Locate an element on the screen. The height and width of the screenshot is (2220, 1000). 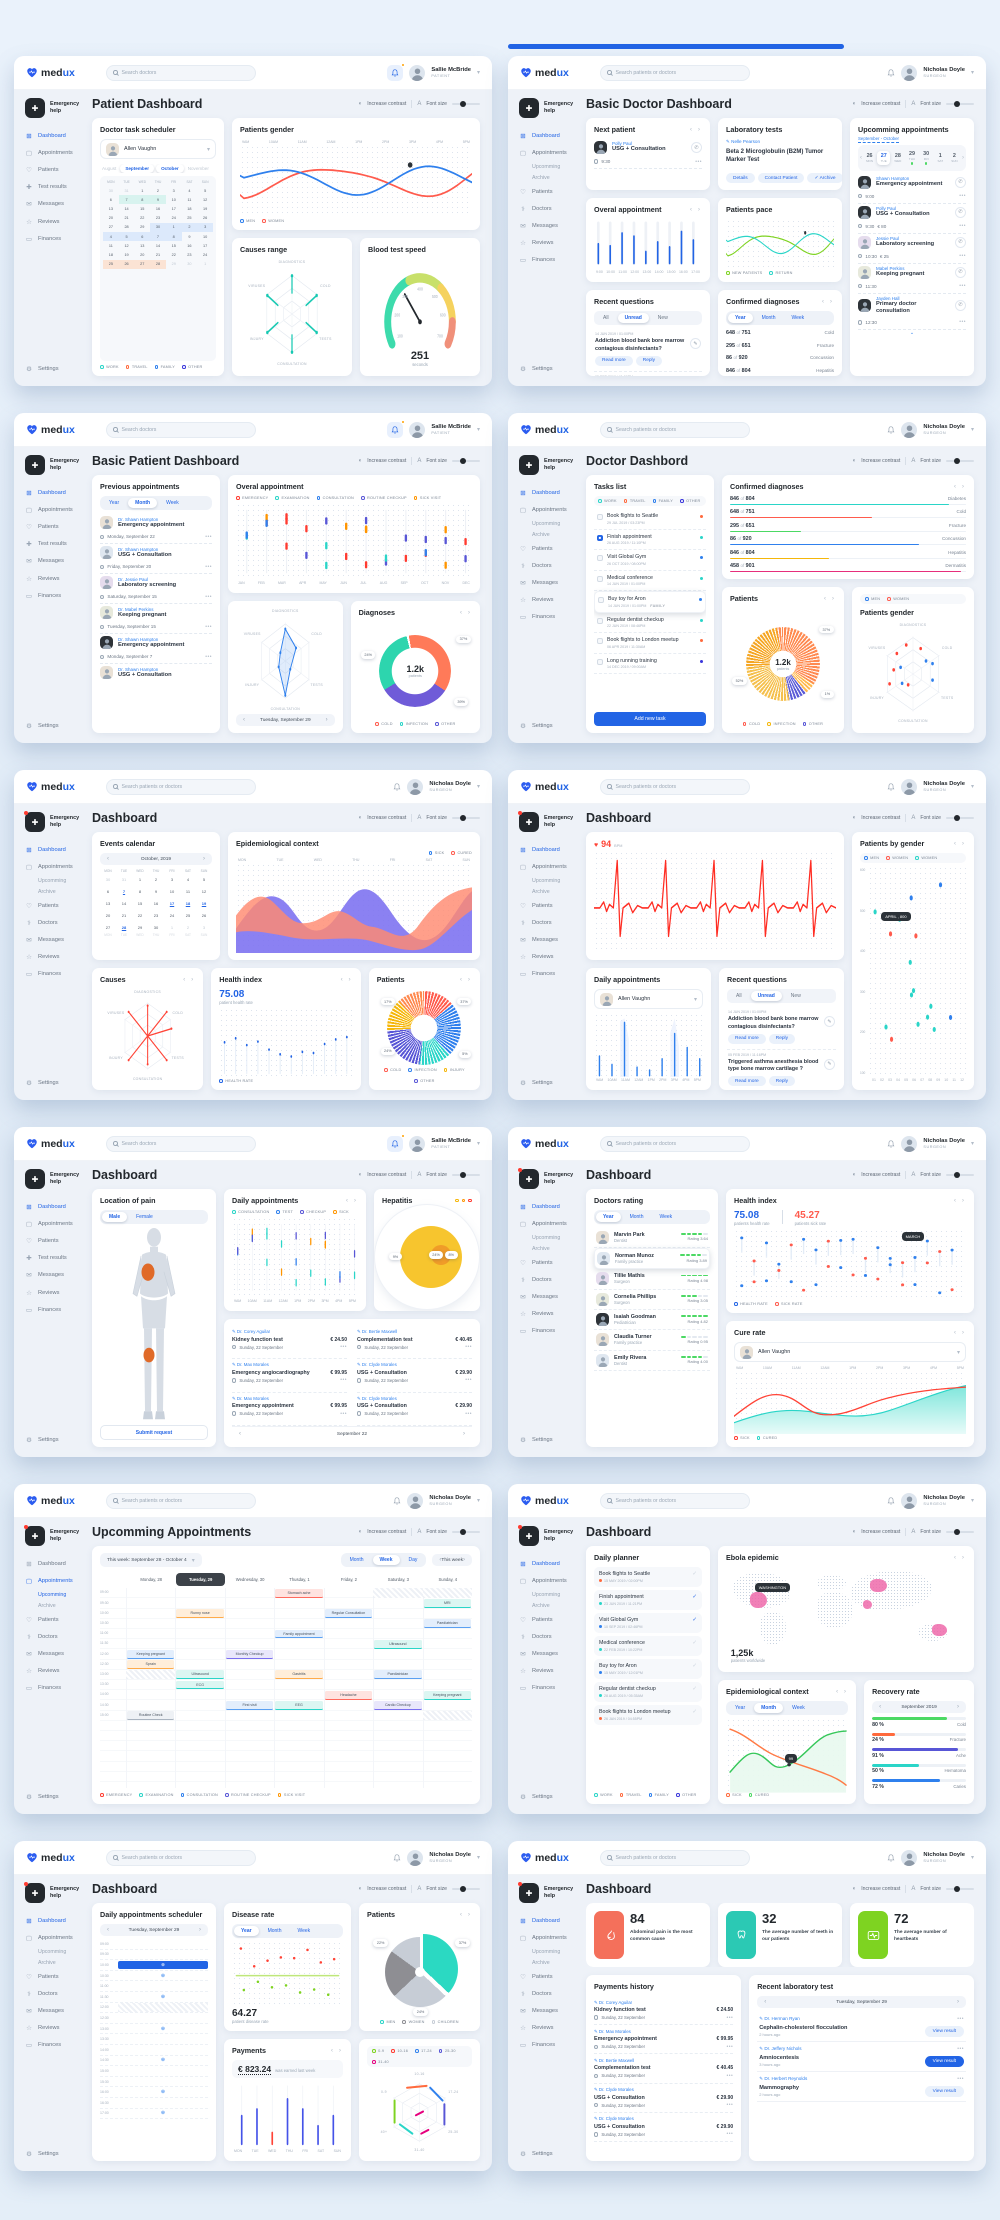
doctor-name: Dr. Bertie Maxwell is located at coordinates (379, 1331).